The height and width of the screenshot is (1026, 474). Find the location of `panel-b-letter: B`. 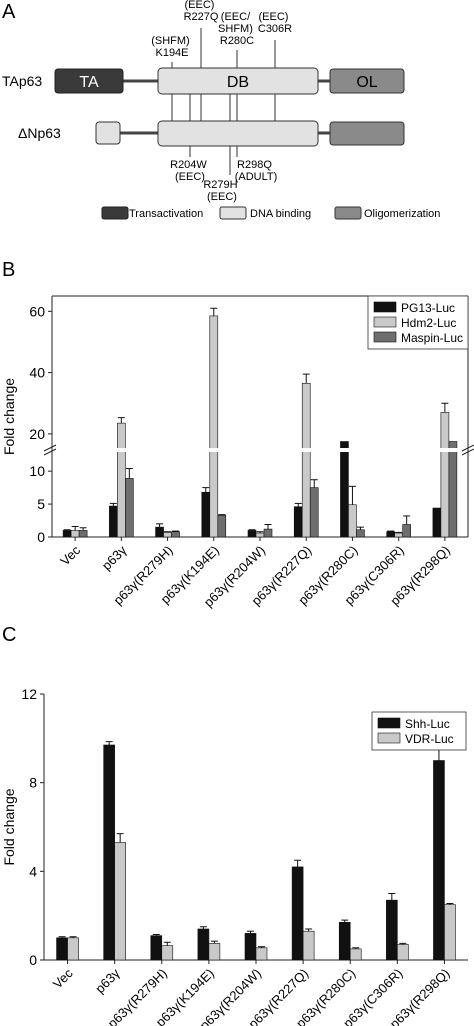

panel-b-letter: B is located at coordinates (8, 270).